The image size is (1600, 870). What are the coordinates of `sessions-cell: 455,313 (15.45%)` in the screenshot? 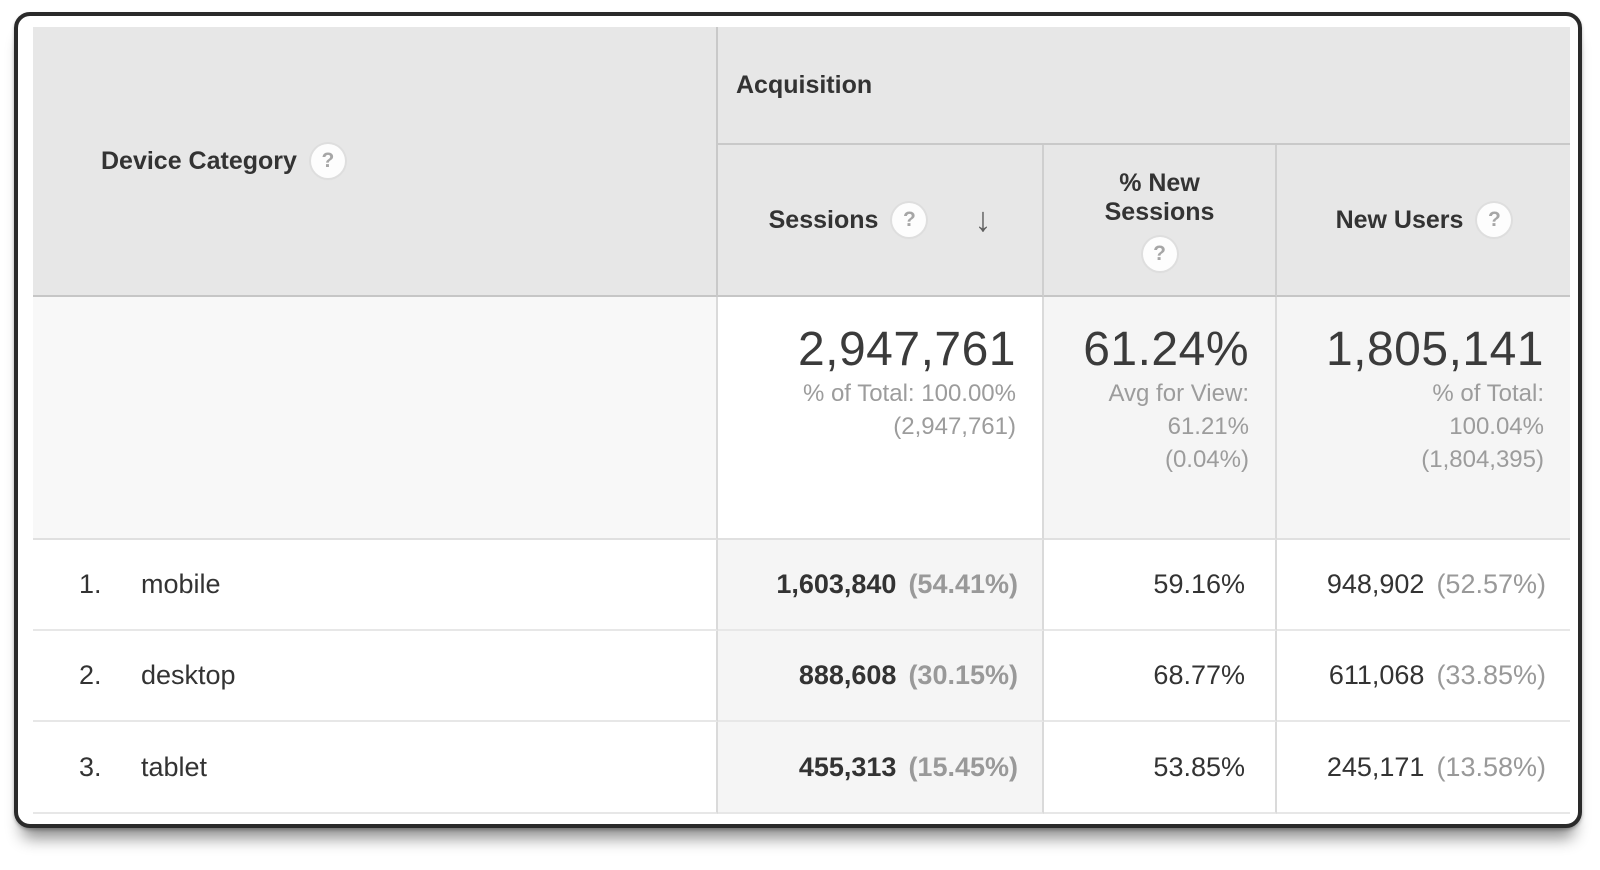 It's located at (881, 768).